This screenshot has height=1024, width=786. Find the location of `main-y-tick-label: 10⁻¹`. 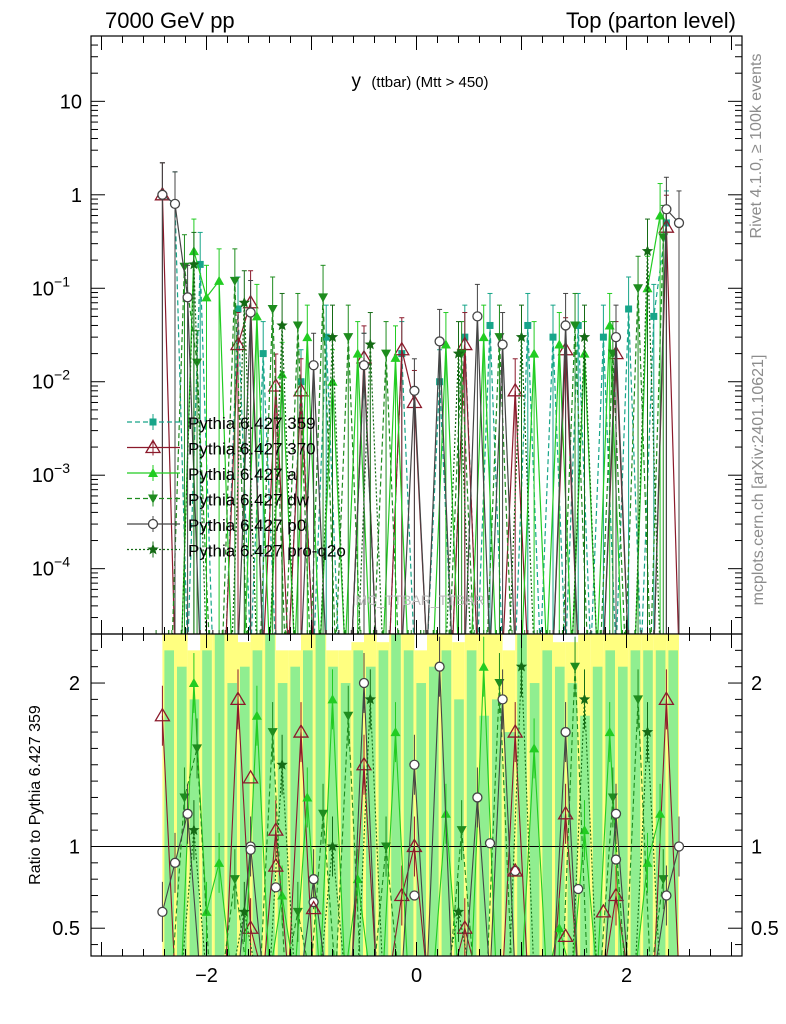

main-y-tick-label: 10⁻¹ is located at coordinates (51, 286).